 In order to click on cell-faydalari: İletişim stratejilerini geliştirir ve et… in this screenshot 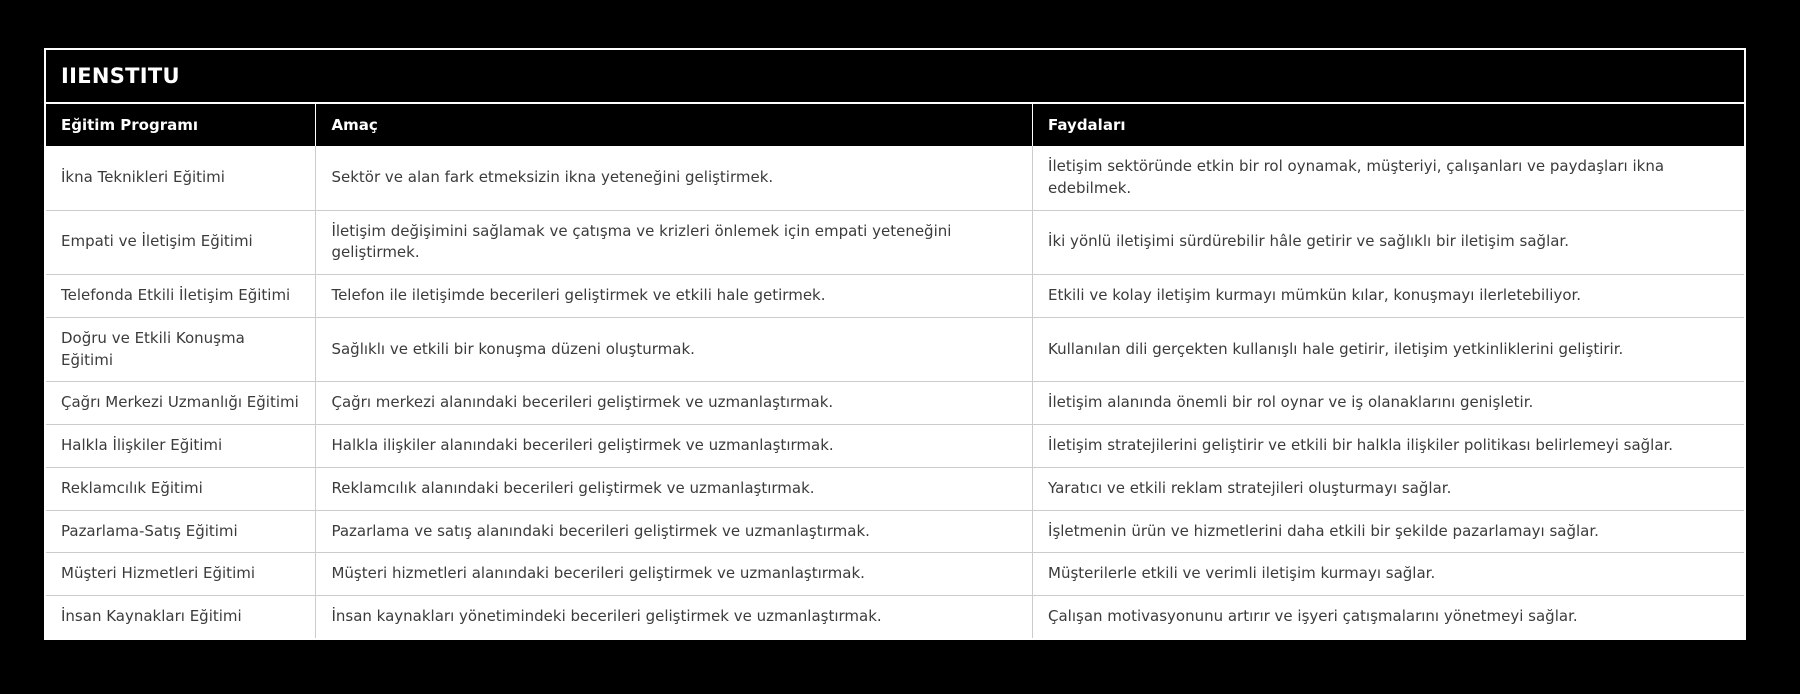, I will do `click(1388, 446)`.